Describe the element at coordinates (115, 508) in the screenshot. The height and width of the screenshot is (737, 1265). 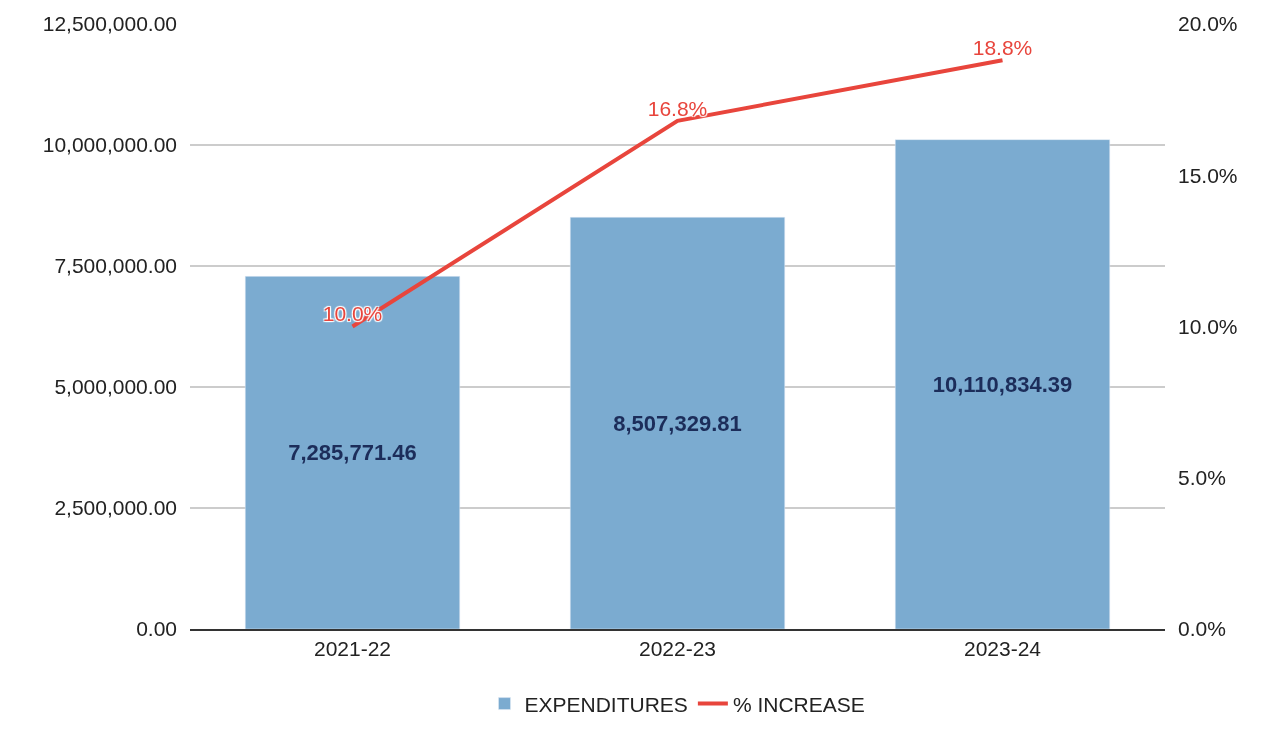
I see `y-tick-label: 2,500,000.00` at that location.